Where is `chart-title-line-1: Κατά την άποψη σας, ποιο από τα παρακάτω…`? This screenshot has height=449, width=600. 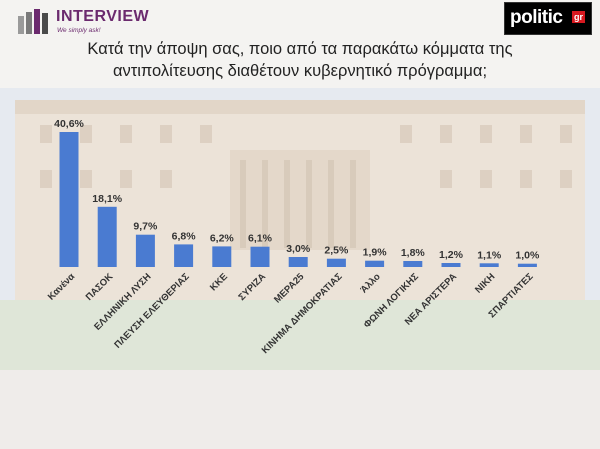
chart-title-line-1: Κατά την άποψη σας, ποιο από τα παρακάτω… is located at coordinates (300, 49).